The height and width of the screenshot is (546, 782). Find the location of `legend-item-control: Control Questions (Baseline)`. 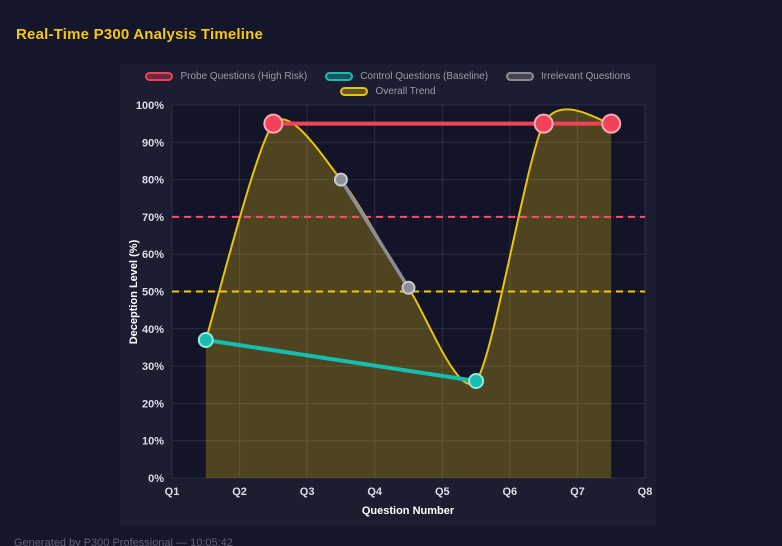

legend-item-control: Control Questions (Baseline) is located at coordinates (406, 76).